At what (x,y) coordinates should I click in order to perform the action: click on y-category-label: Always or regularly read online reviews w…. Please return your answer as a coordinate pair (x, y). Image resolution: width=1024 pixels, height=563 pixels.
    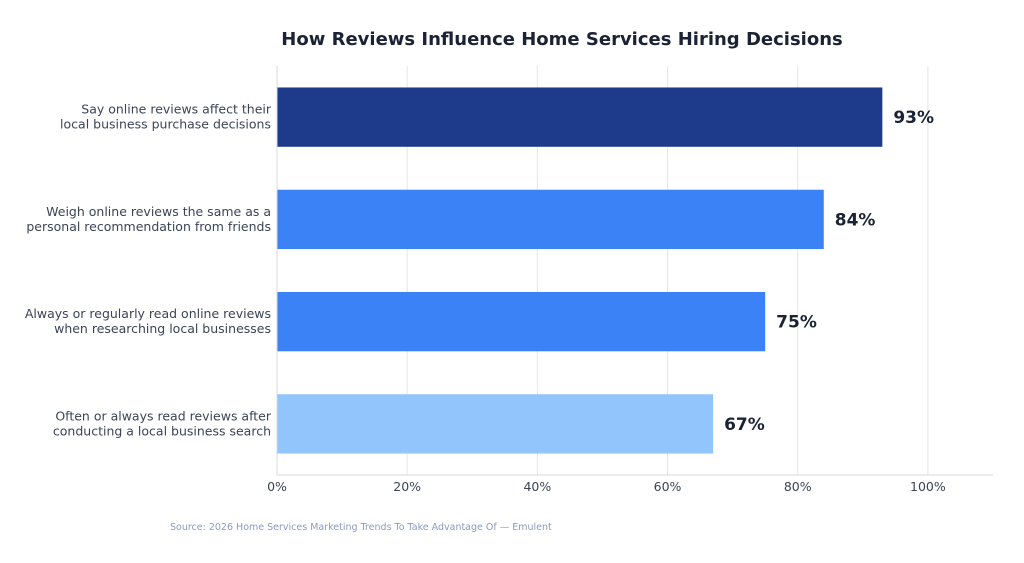
    Looking at the image, I should click on (148, 321).